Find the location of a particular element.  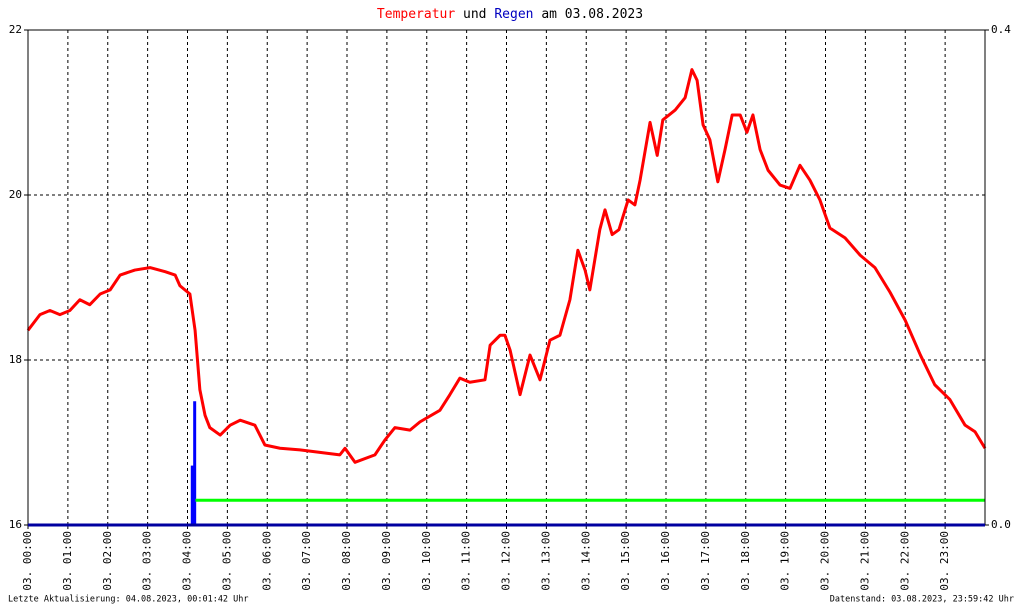

x-tick-label: 03. 17:00 is located at coordinates (705, 561).